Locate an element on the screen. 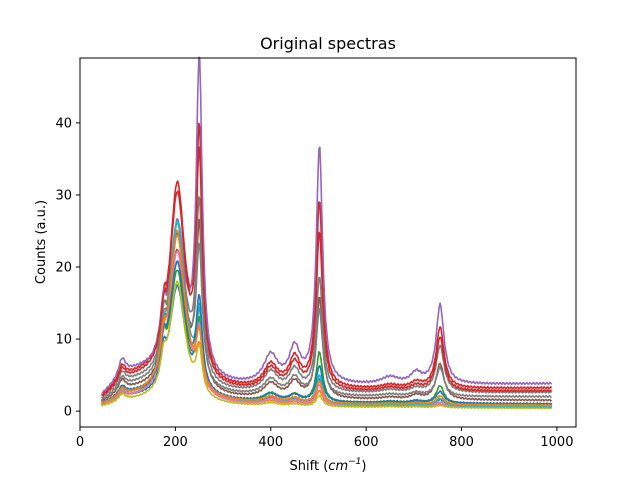 This screenshot has width=640, height=480. x-axis-label: Shift (cm−1) is located at coordinates (328, 465).